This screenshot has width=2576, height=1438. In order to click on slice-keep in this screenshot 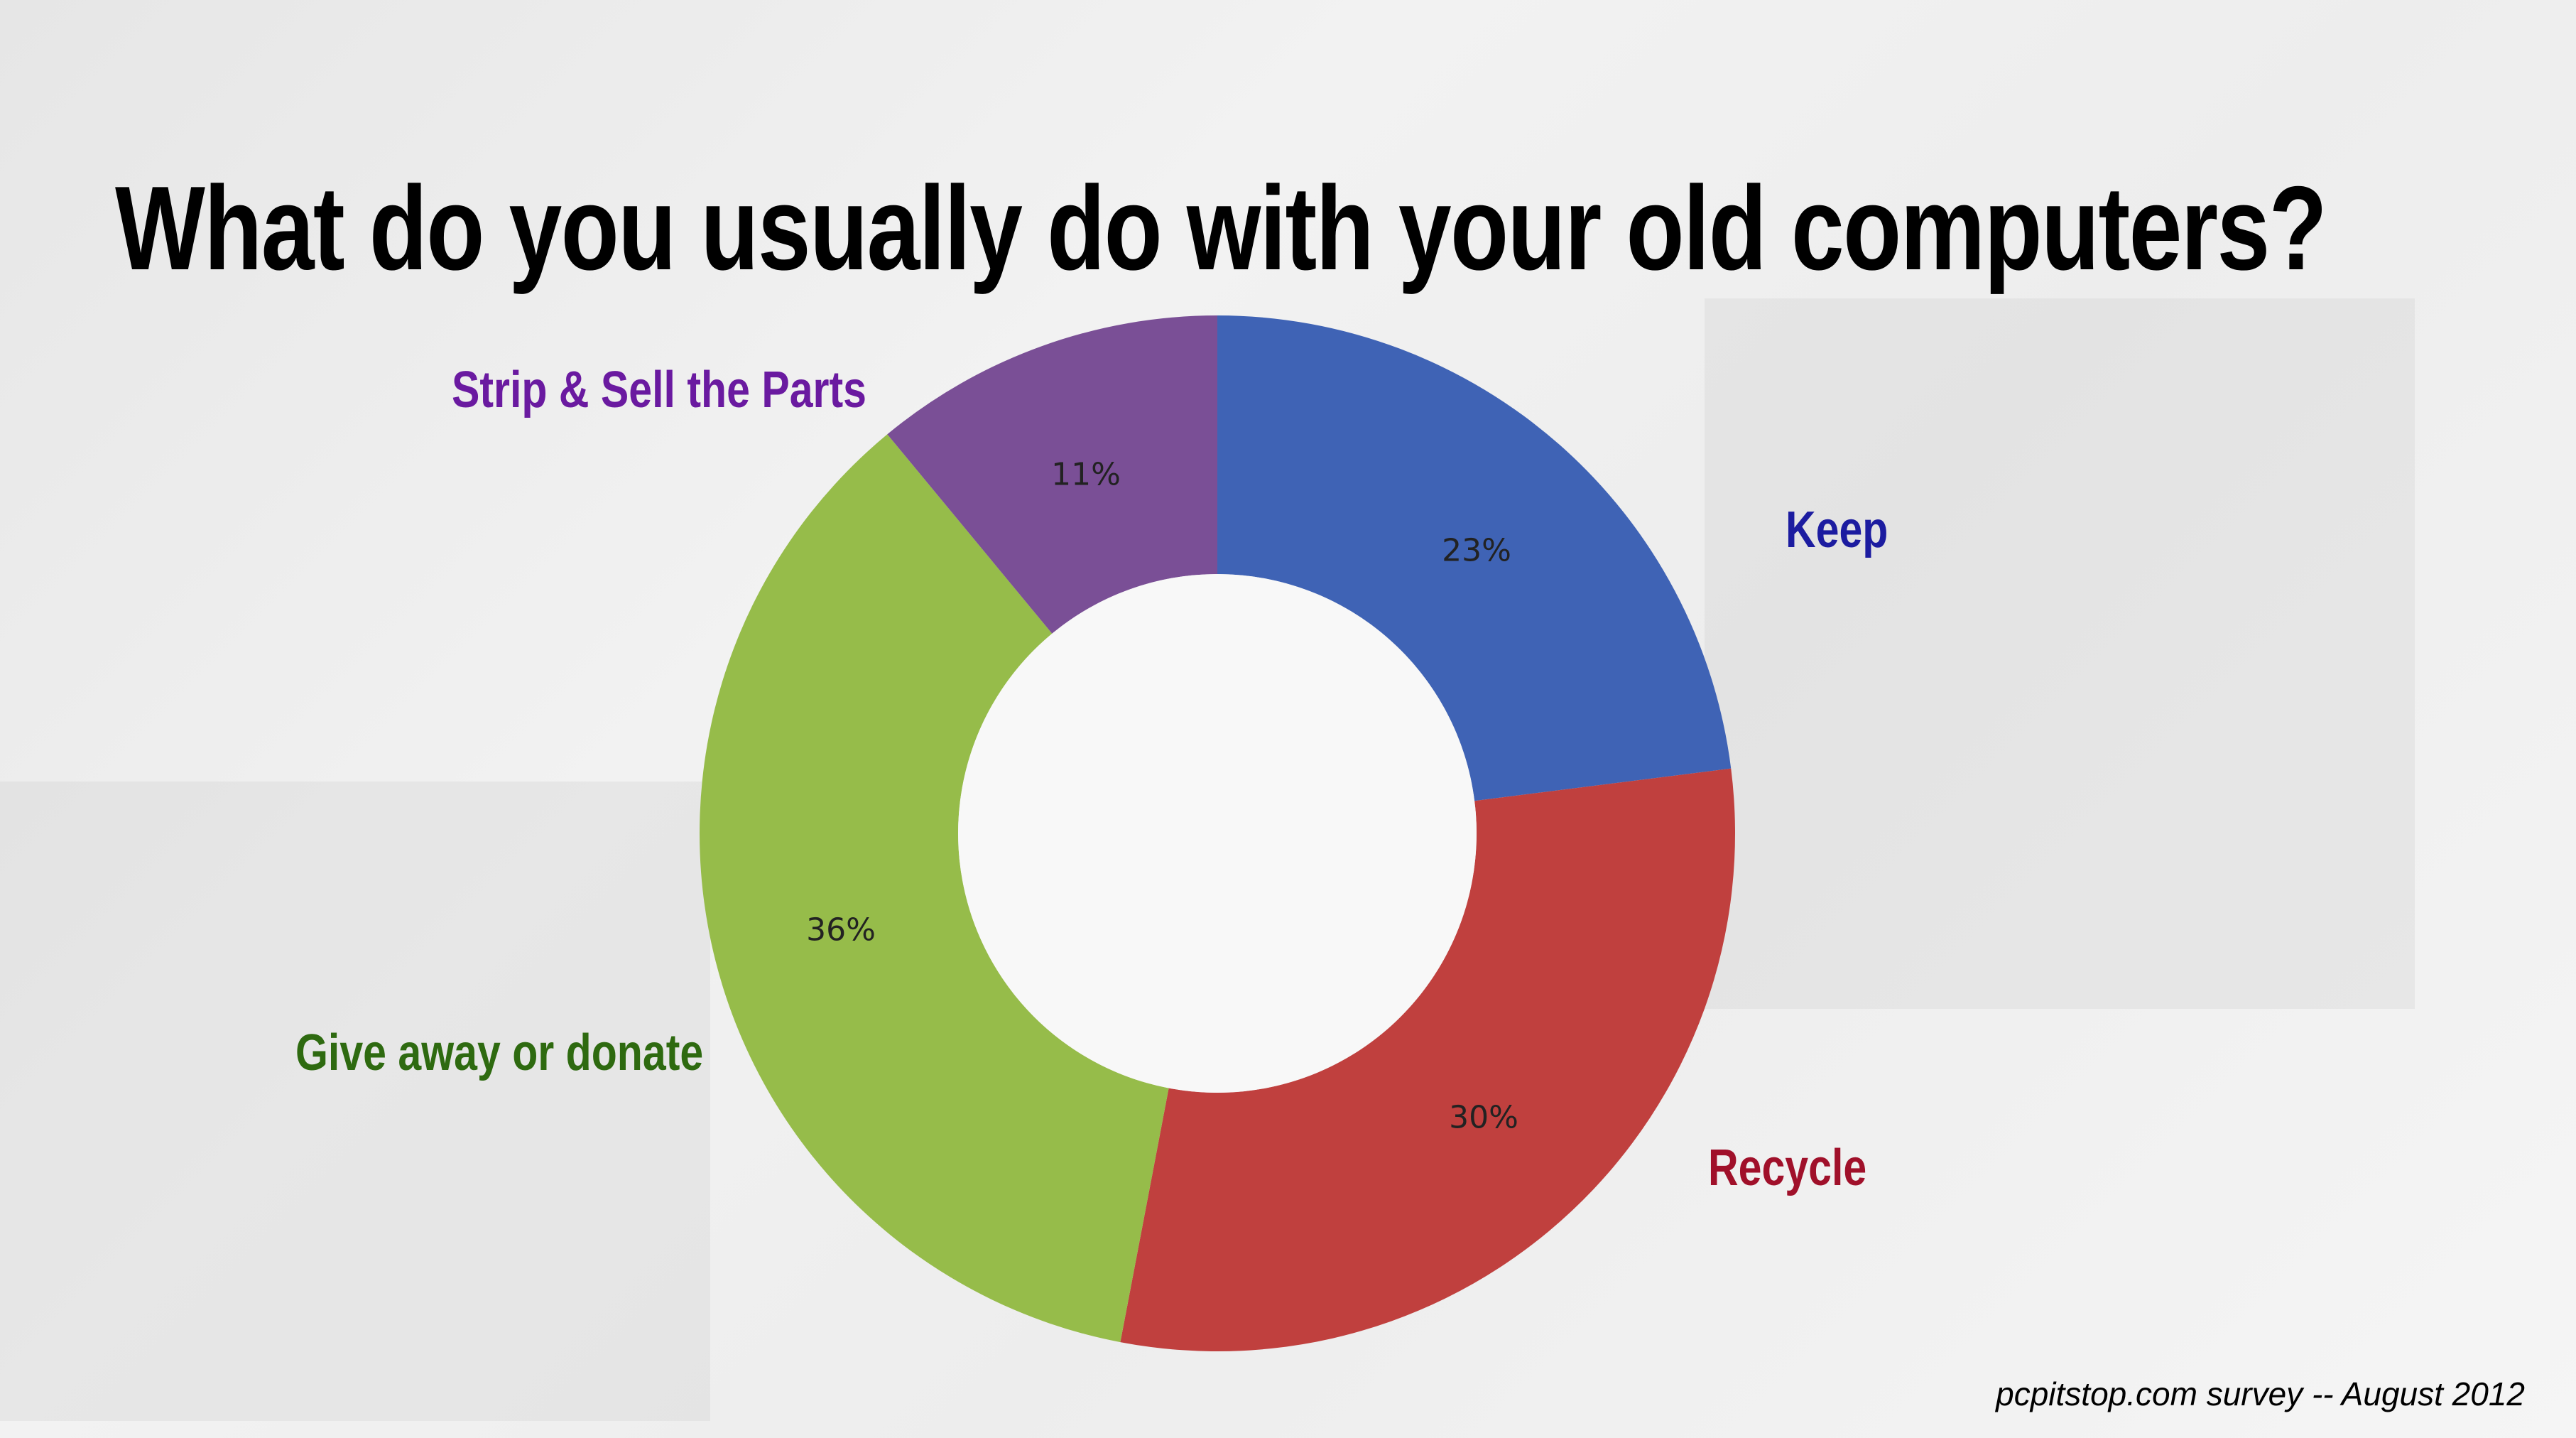, I will do `click(1474, 558)`.